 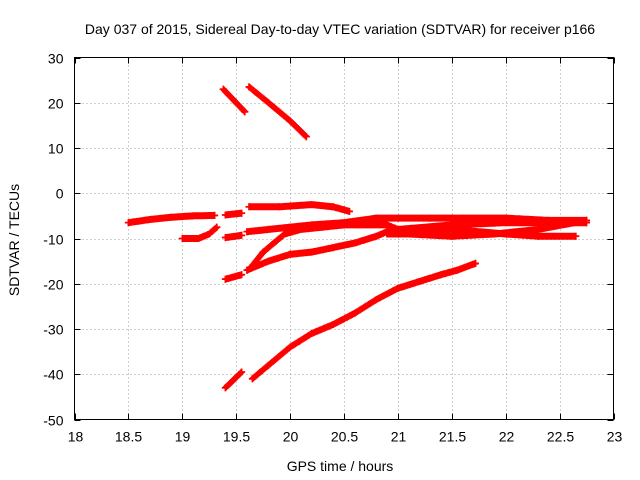 What do you see at coordinates (53, 285) in the screenshot?
I see `y-tick-label: -20` at bounding box center [53, 285].